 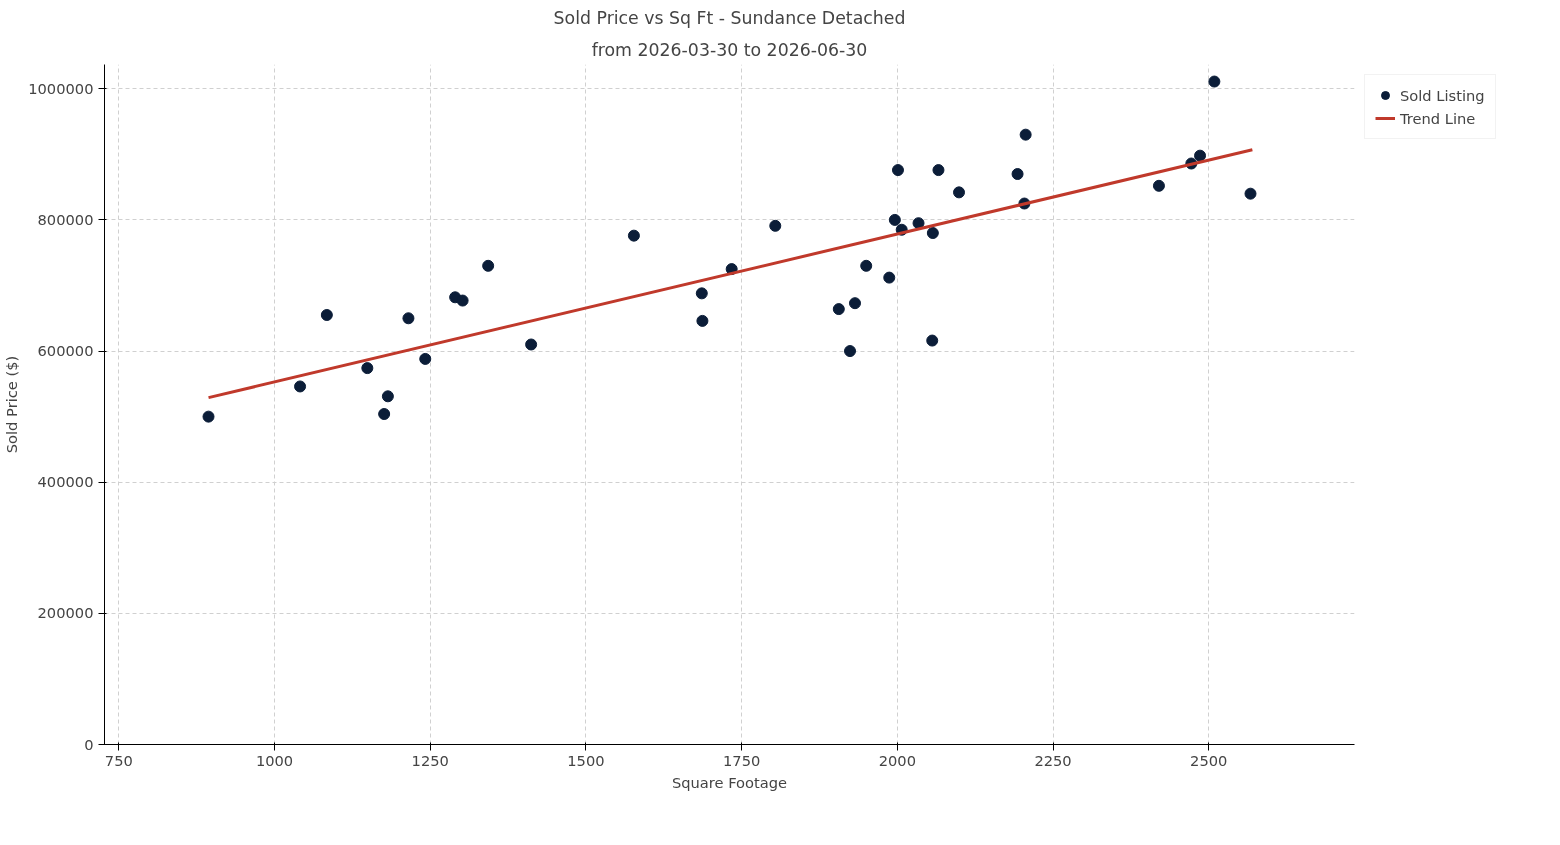 I want to click on y-tick-label: 600000, so click(x=65, y=351).